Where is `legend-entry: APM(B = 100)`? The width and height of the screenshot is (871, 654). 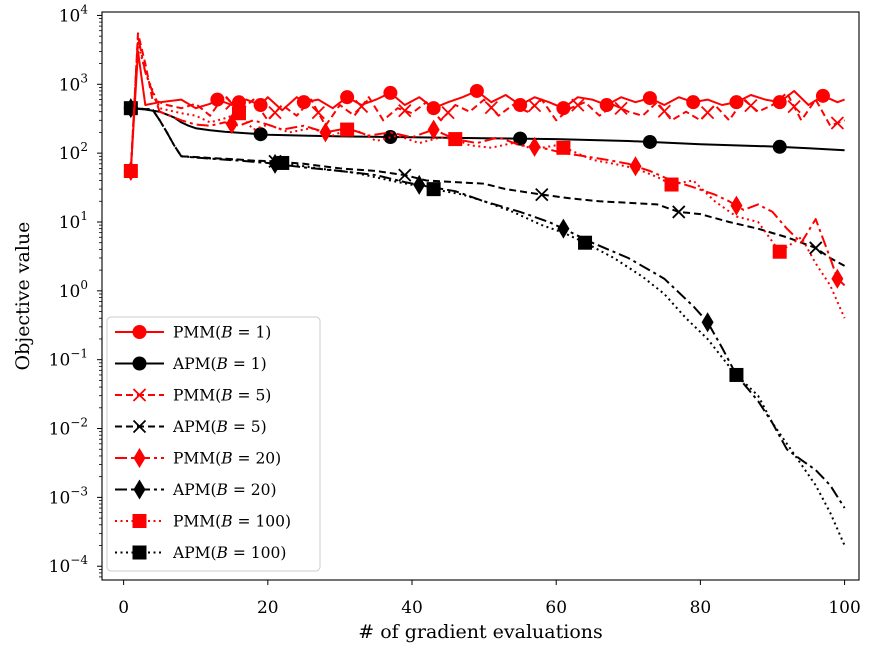
legend-entry: APM(B = 100) is located at coordinates (200, 553).